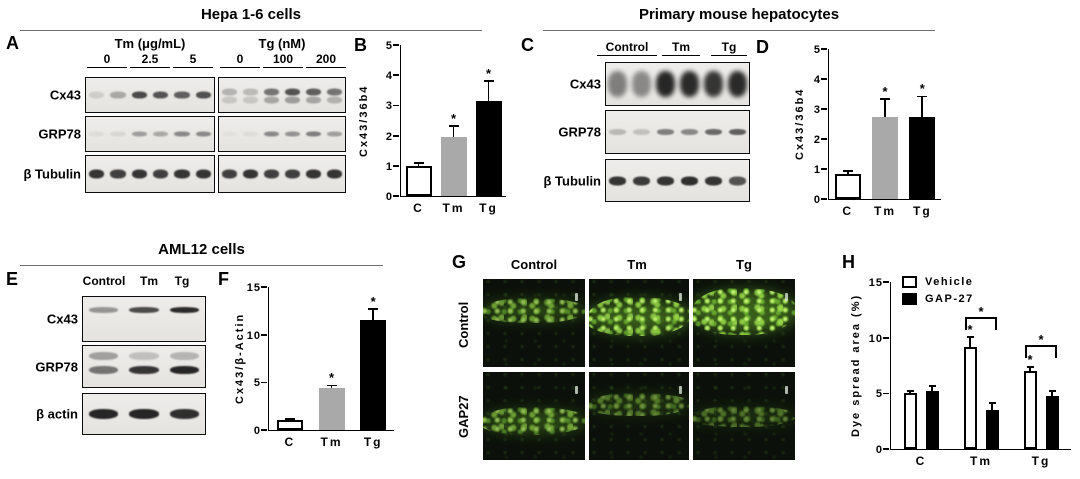  I want to click on fluo-image-GAP27-Tm, so click(639, 416).